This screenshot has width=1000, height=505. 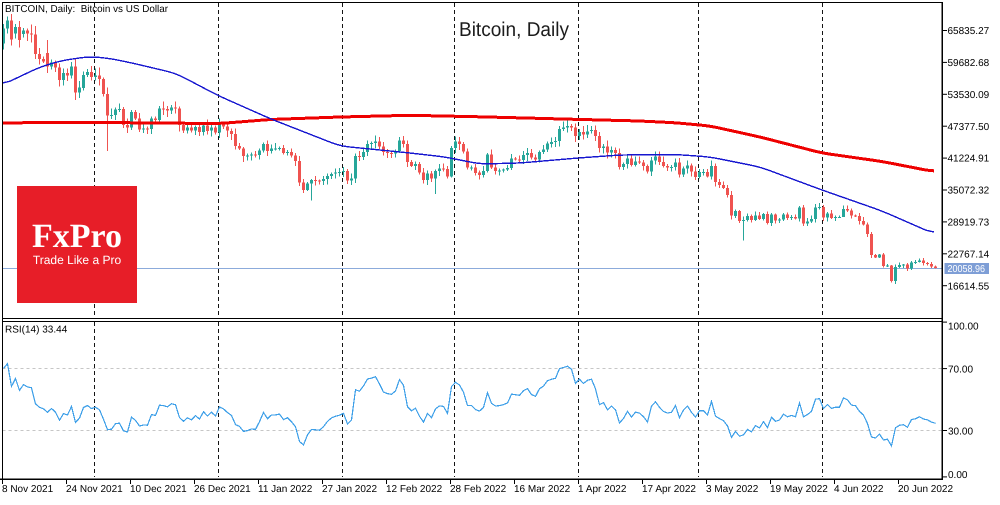 I want to click on svg-text: 20058.96, so click(x=967, y=269).